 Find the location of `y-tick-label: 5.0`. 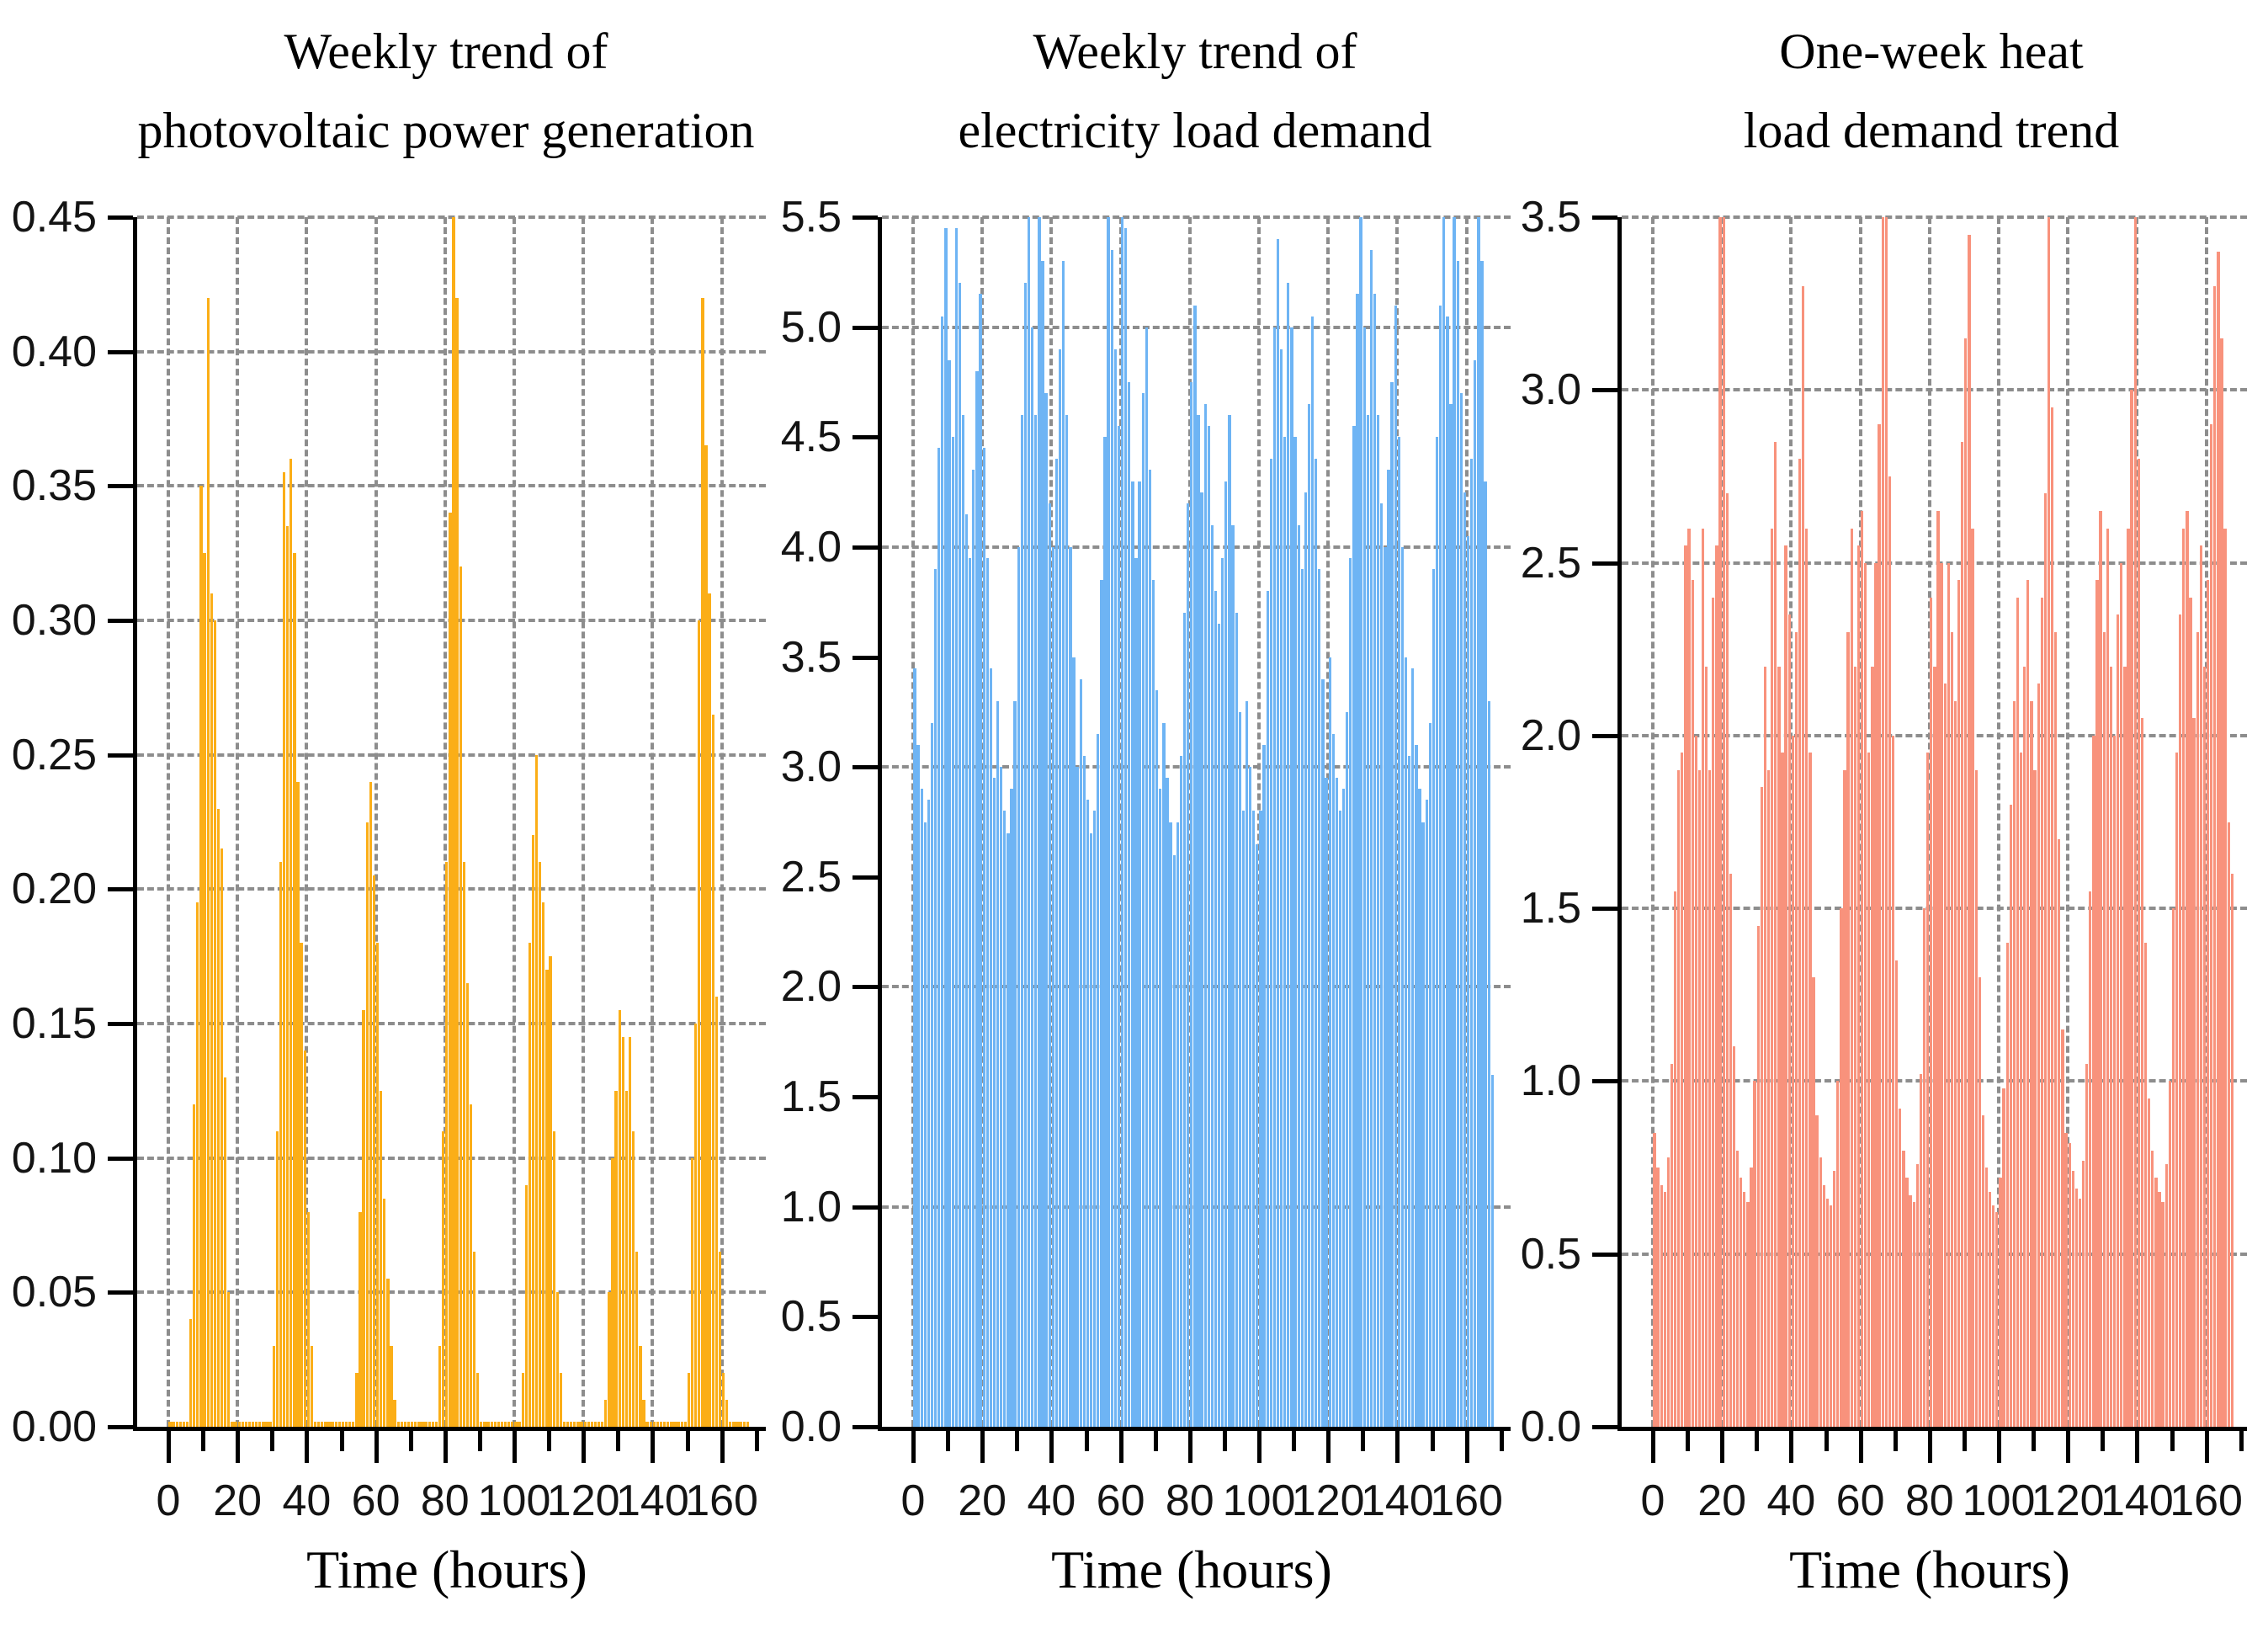

y-tick-label: 5.0 is located at coordinates (811, 327).